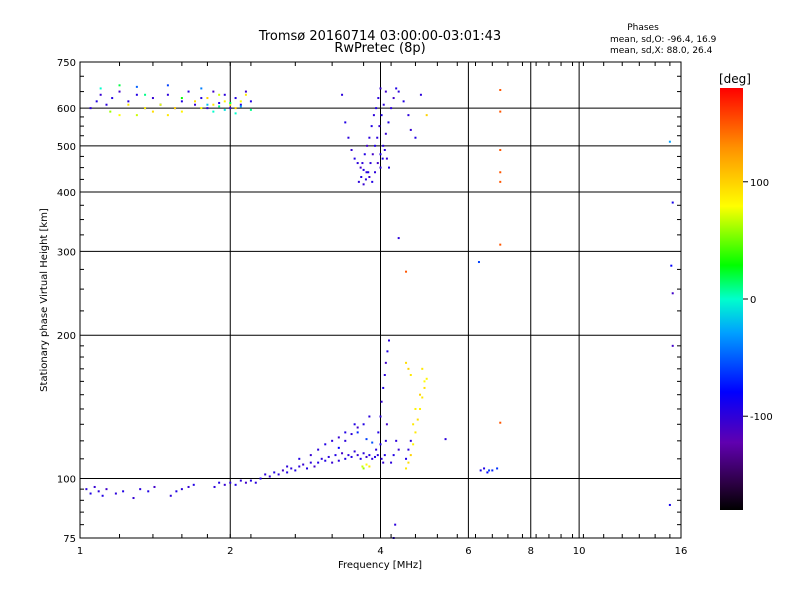  Describe the element at coordinates (579, 551) in the screenshot. I see `x-tick-label: 10` at that location.